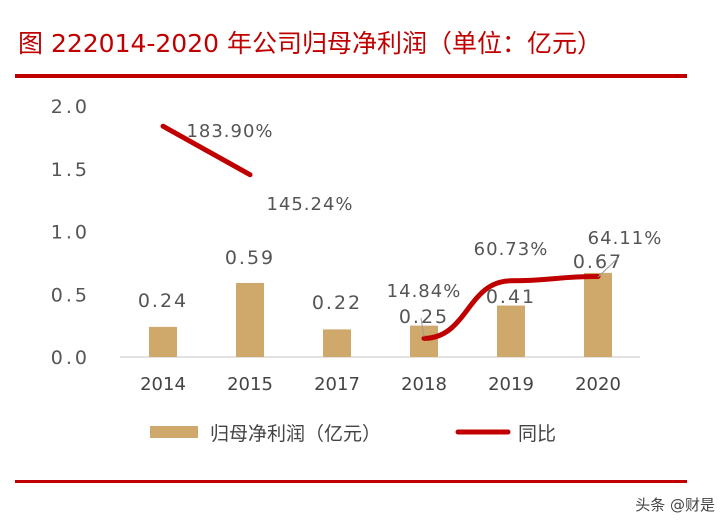  Describe the element at coordinates (424, 384) in the screenshot. I see `x-tick-label: 2018` at that location.